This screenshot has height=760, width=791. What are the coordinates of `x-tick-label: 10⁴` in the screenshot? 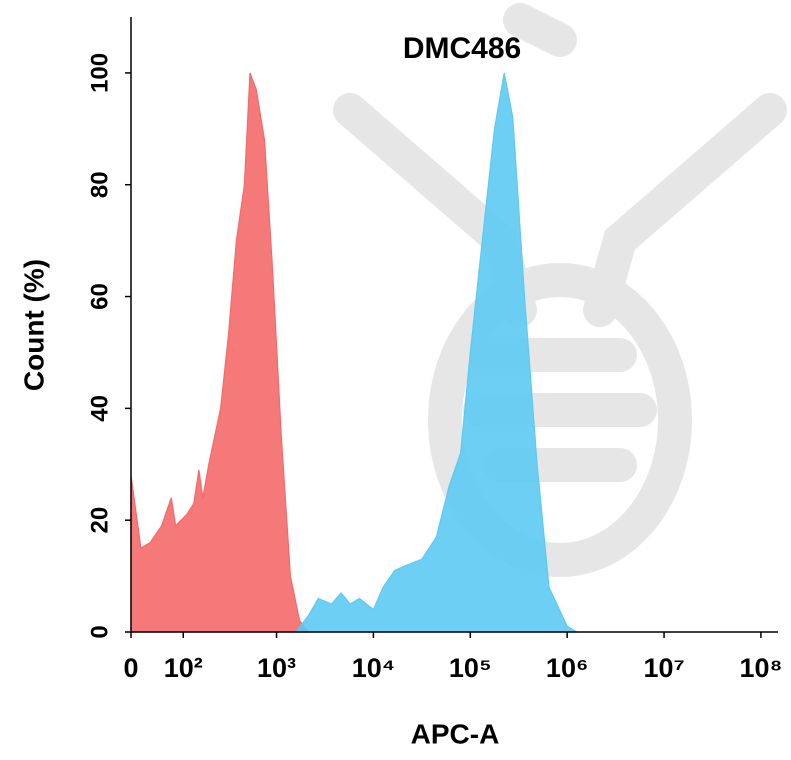 It's located at (373, 668).